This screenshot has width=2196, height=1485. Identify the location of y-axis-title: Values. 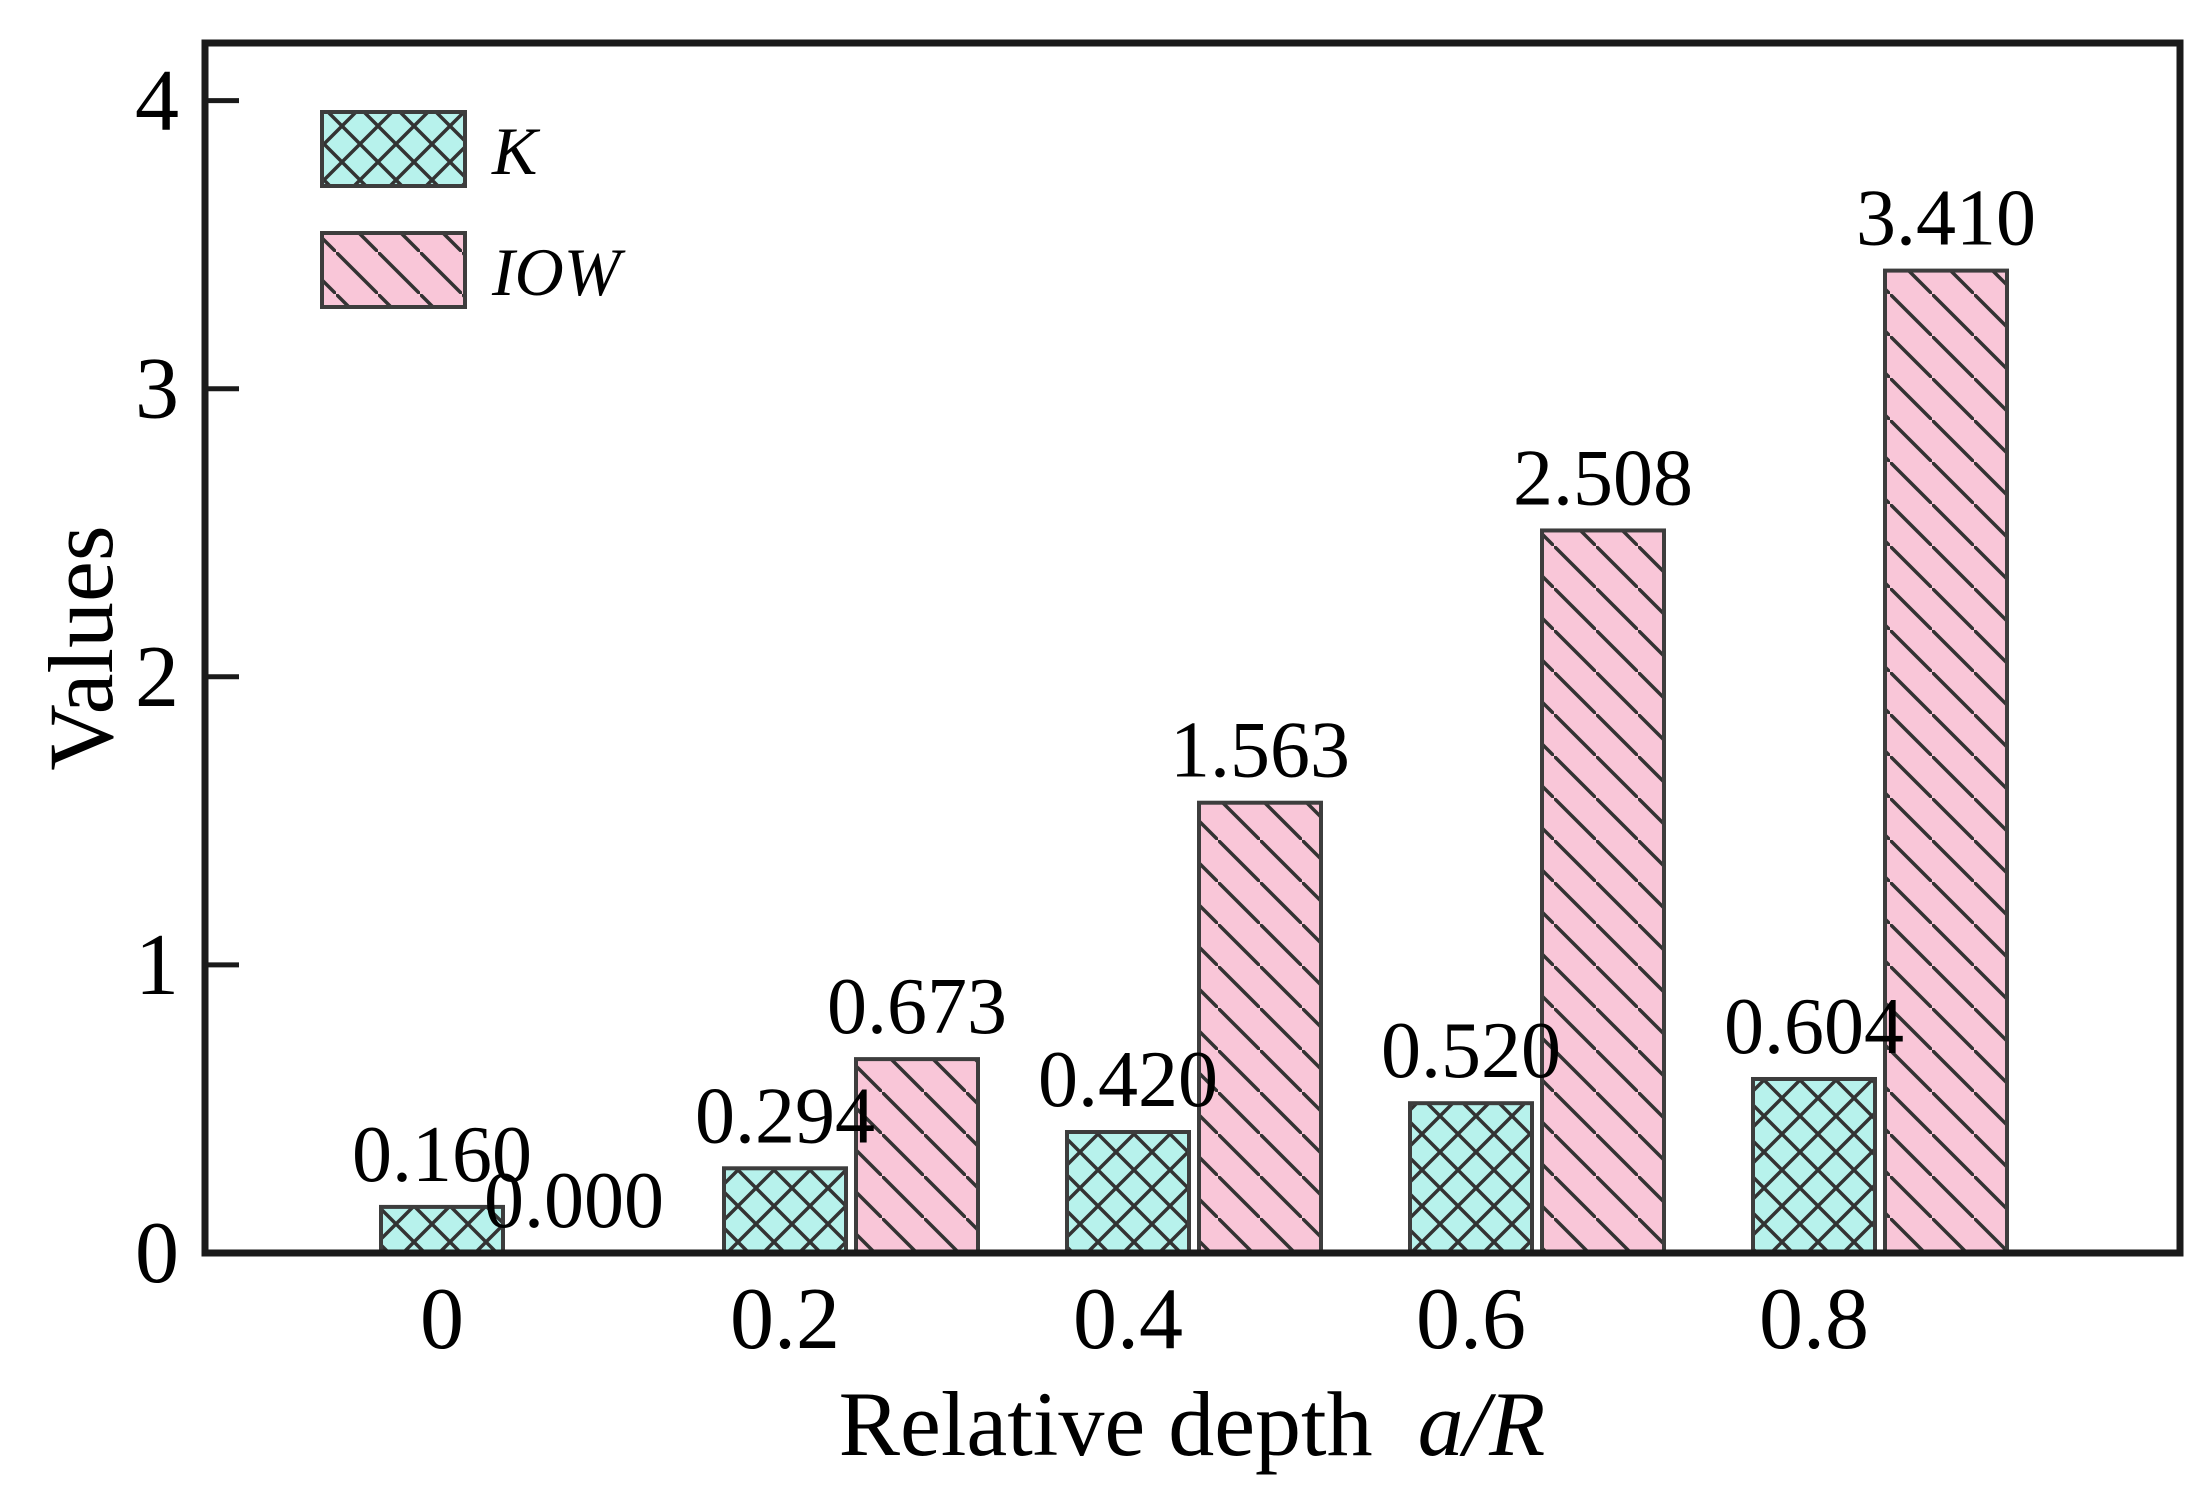
(81, 647).